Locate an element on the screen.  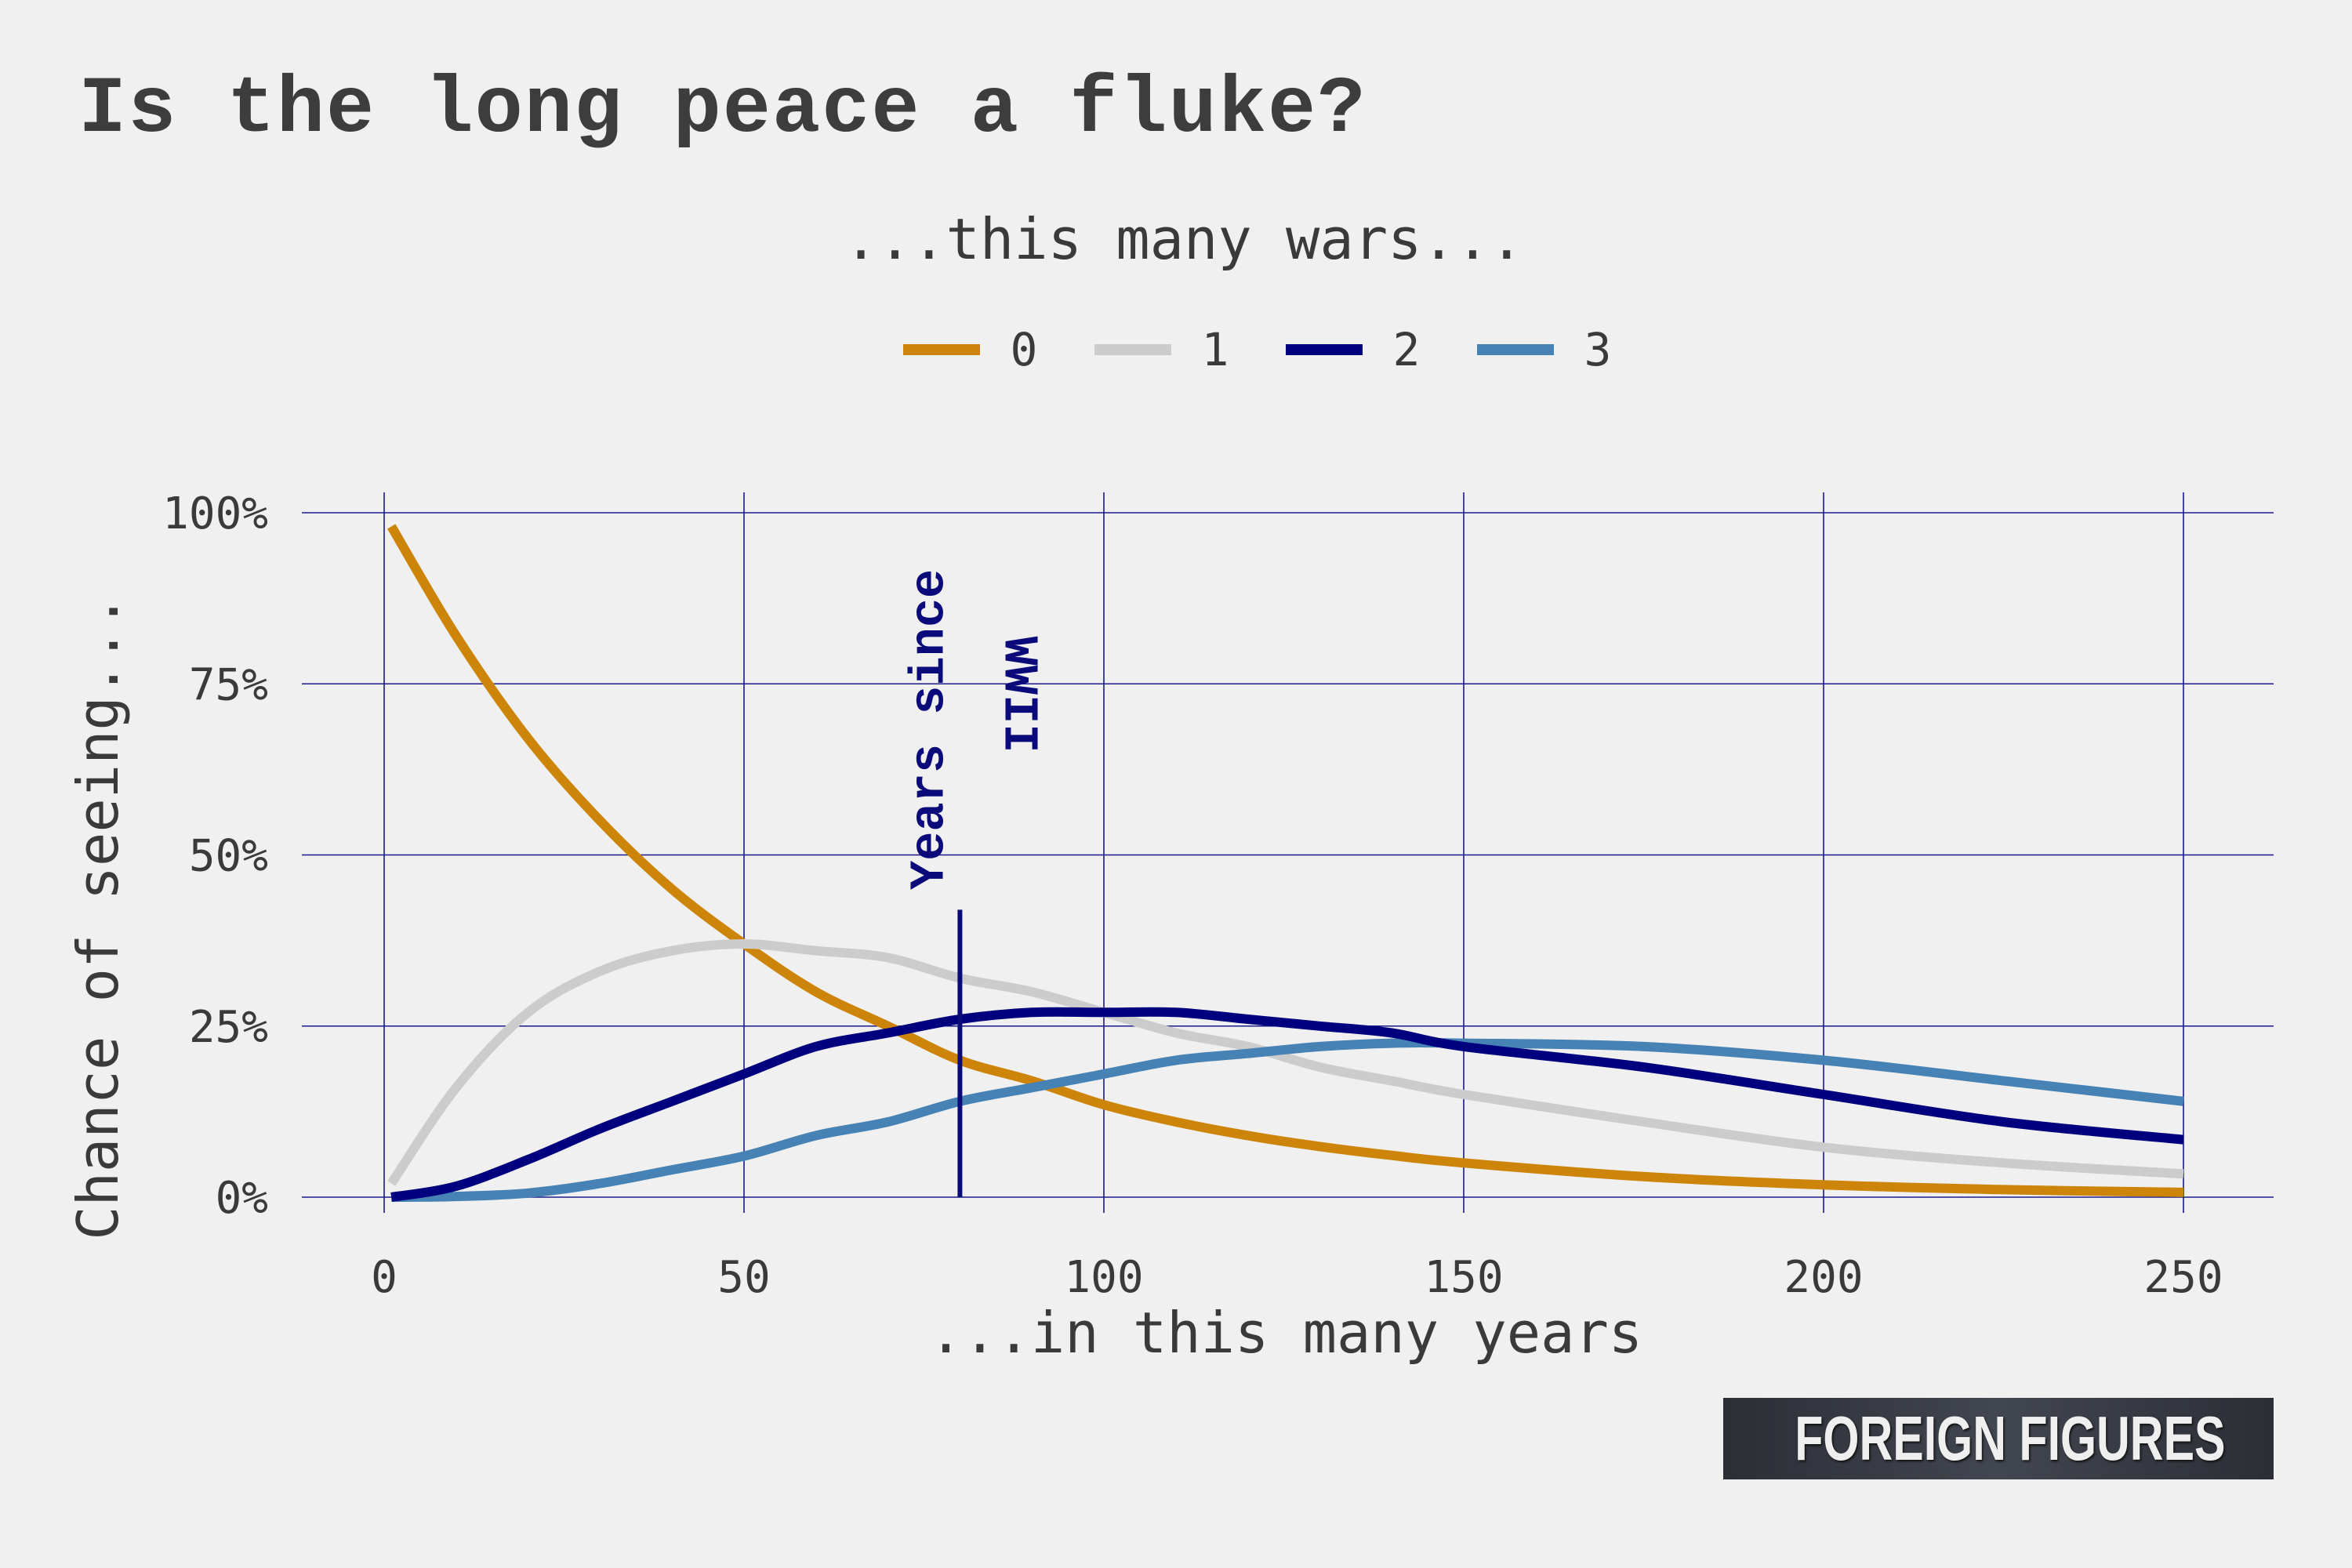
x-tick-label: 50 is located at coordinates (743, 1277).